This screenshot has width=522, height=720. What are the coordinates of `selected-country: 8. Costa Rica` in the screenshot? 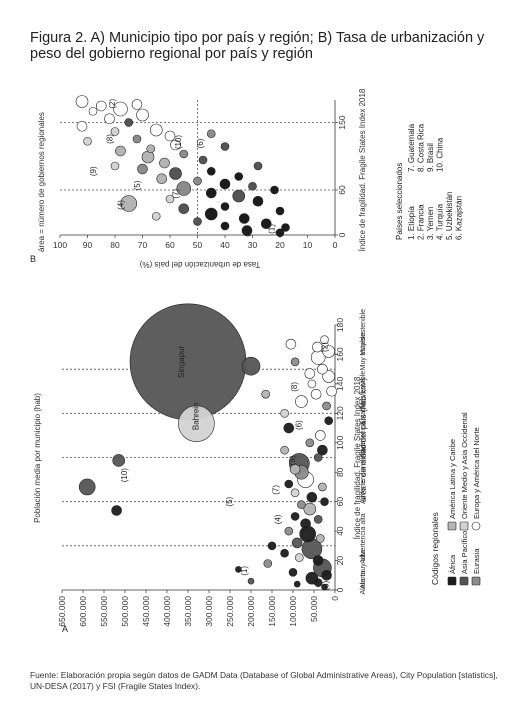 It's located at (421, 147).